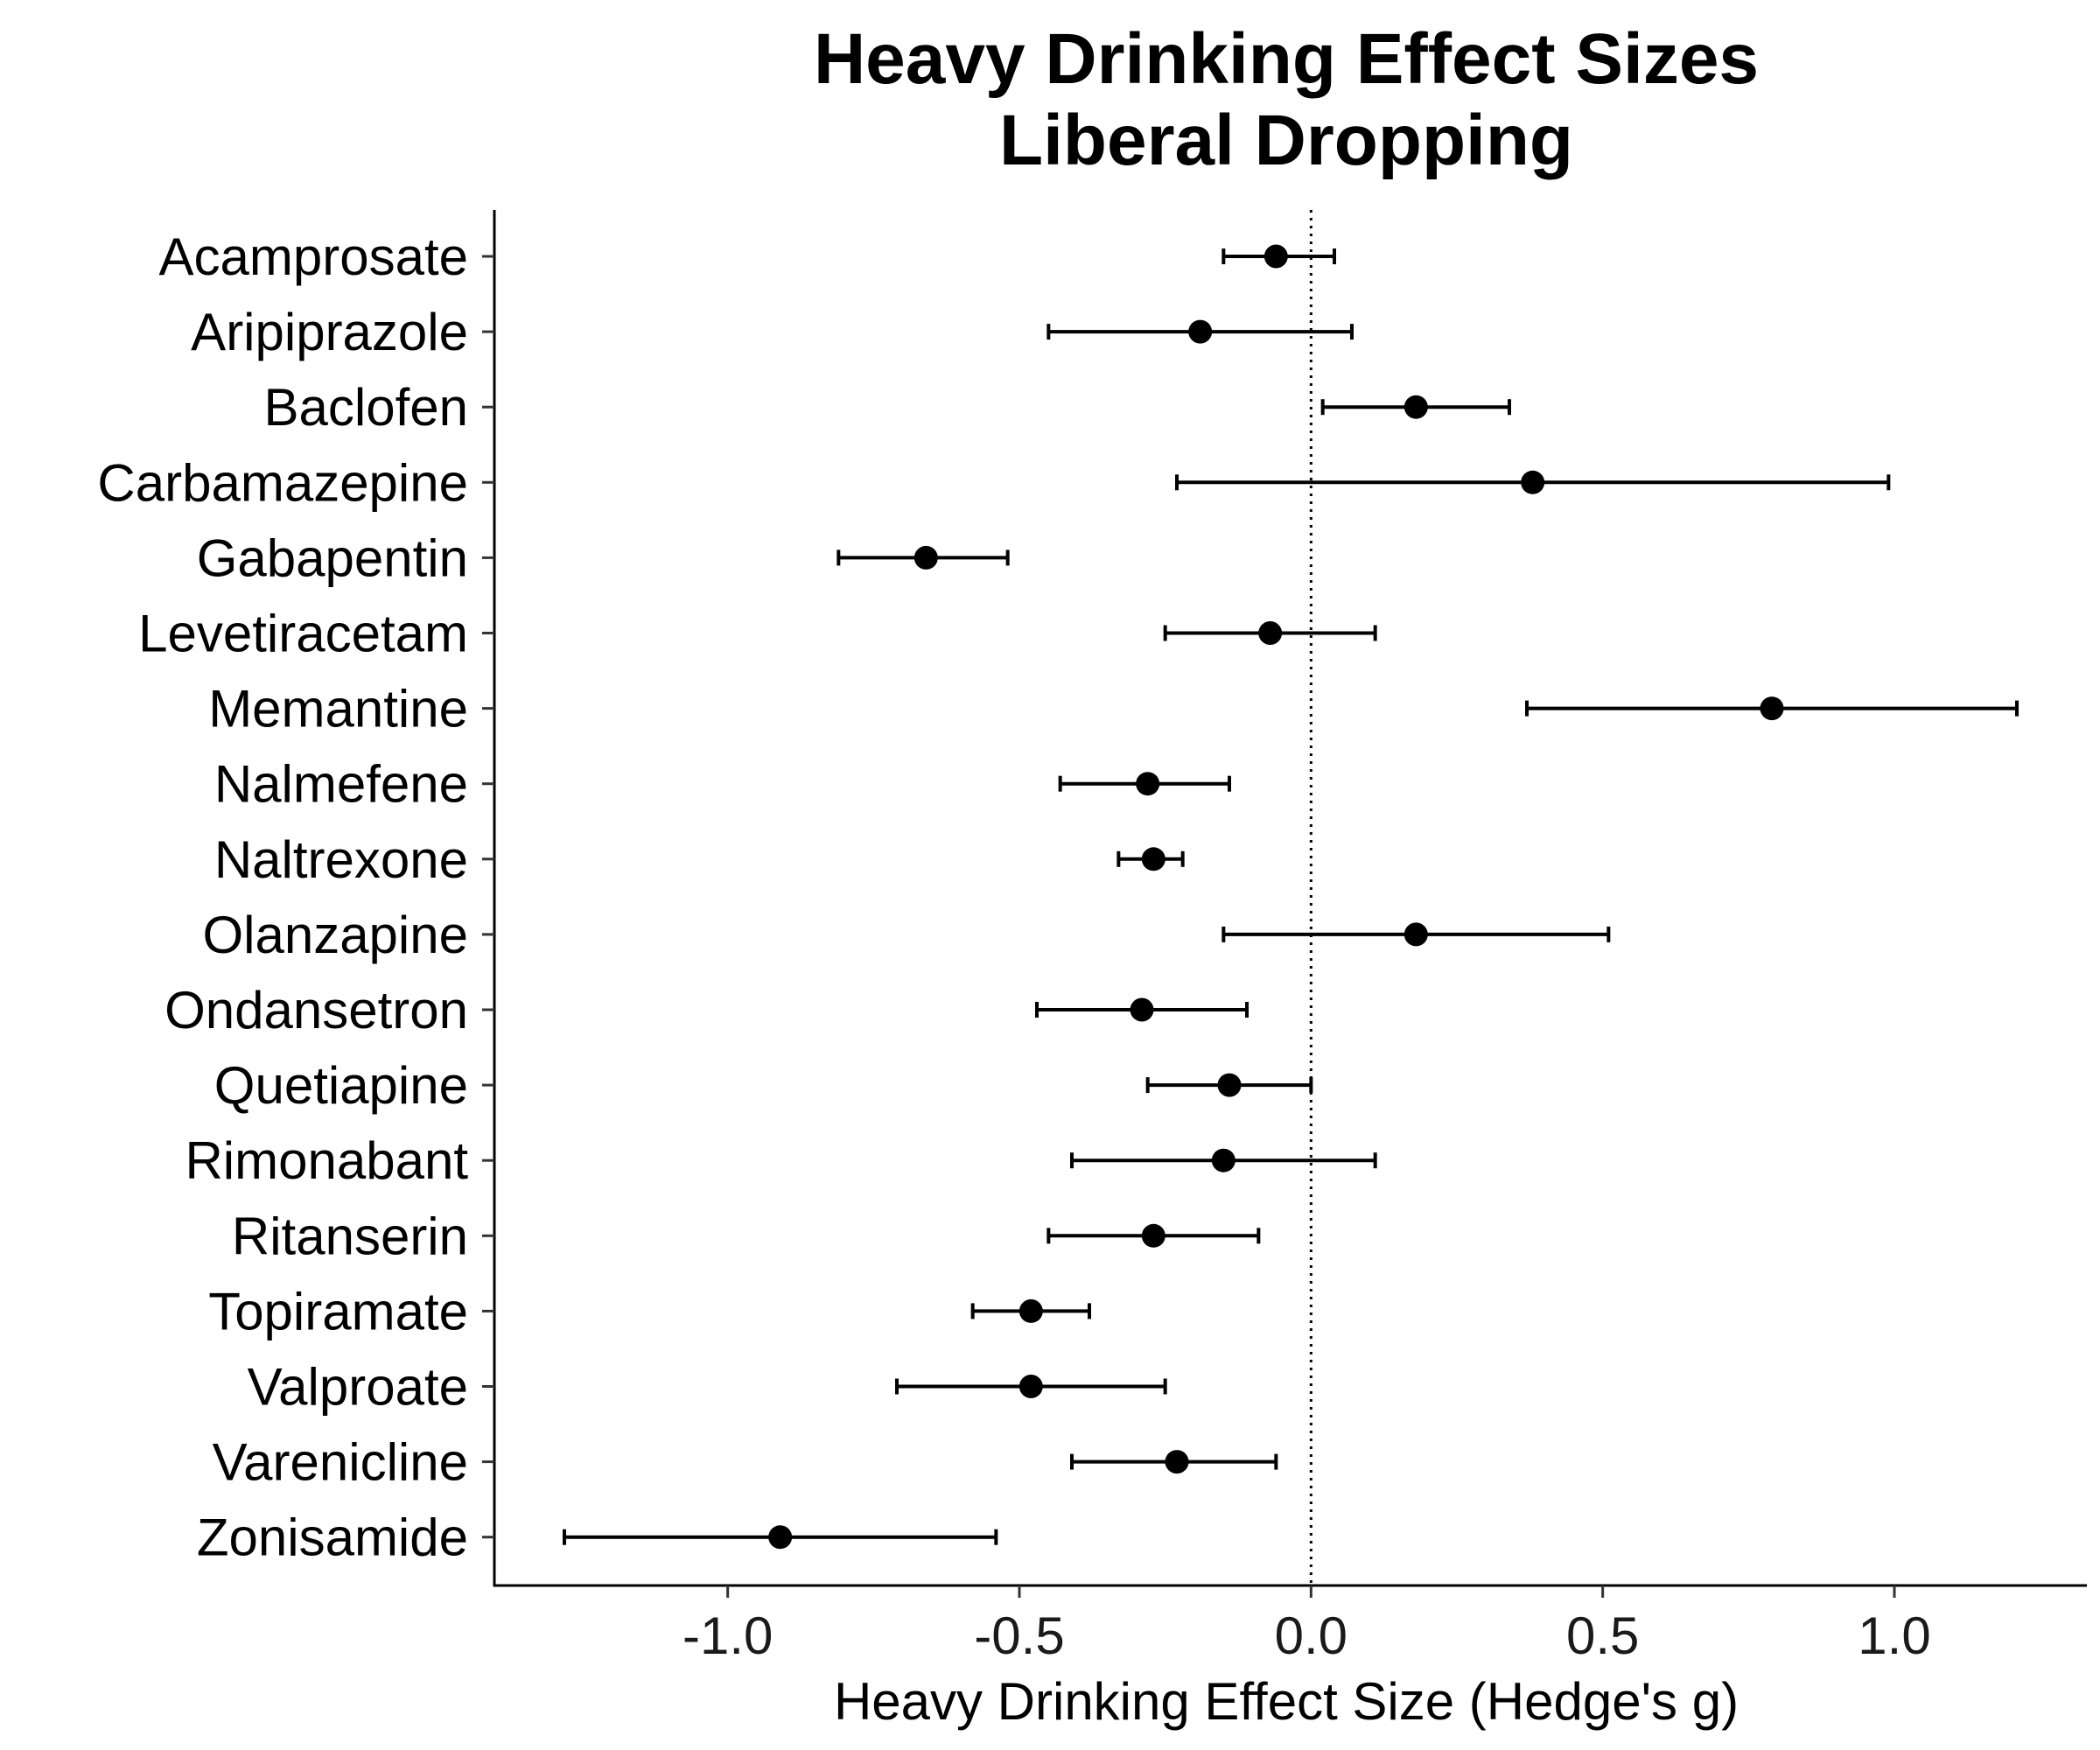  I want to click on y-tick-label: Aripiprazole, so click(329, 332).